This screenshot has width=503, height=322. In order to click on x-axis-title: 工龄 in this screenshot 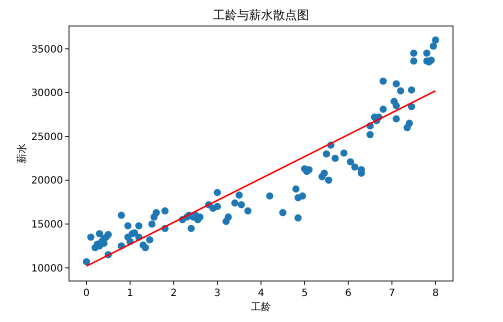, I will do `click(261, 307)`.